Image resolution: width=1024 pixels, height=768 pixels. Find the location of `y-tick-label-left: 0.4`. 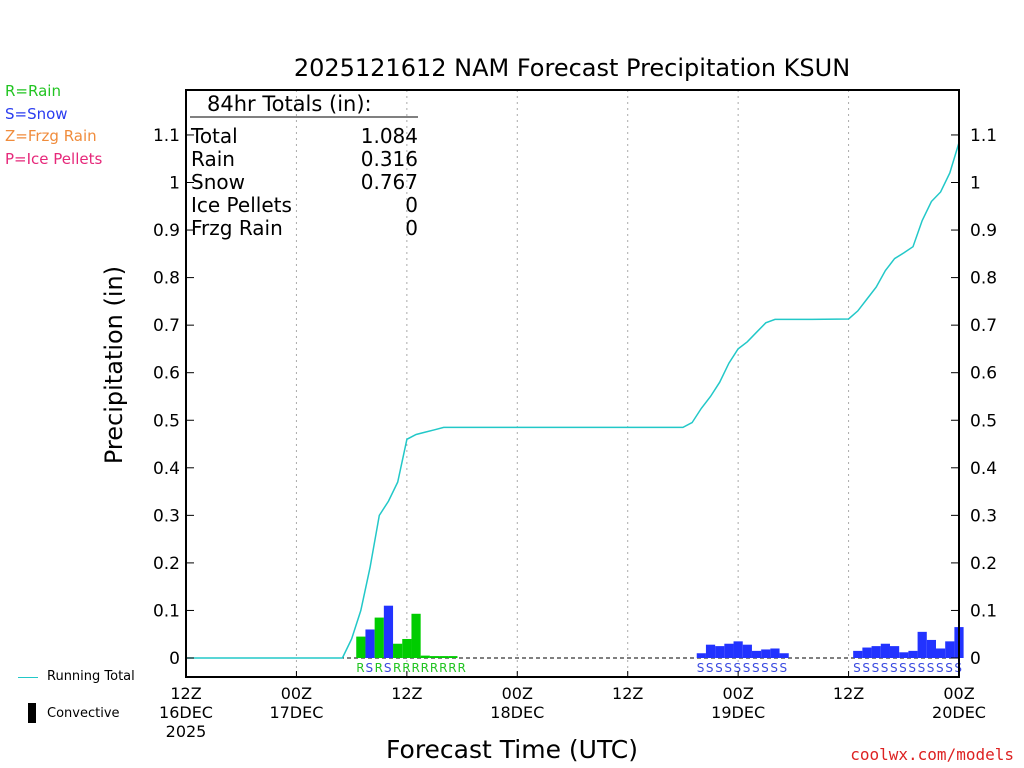

y-tick-label-left: 0.4 is located at coordinates (166, 469).